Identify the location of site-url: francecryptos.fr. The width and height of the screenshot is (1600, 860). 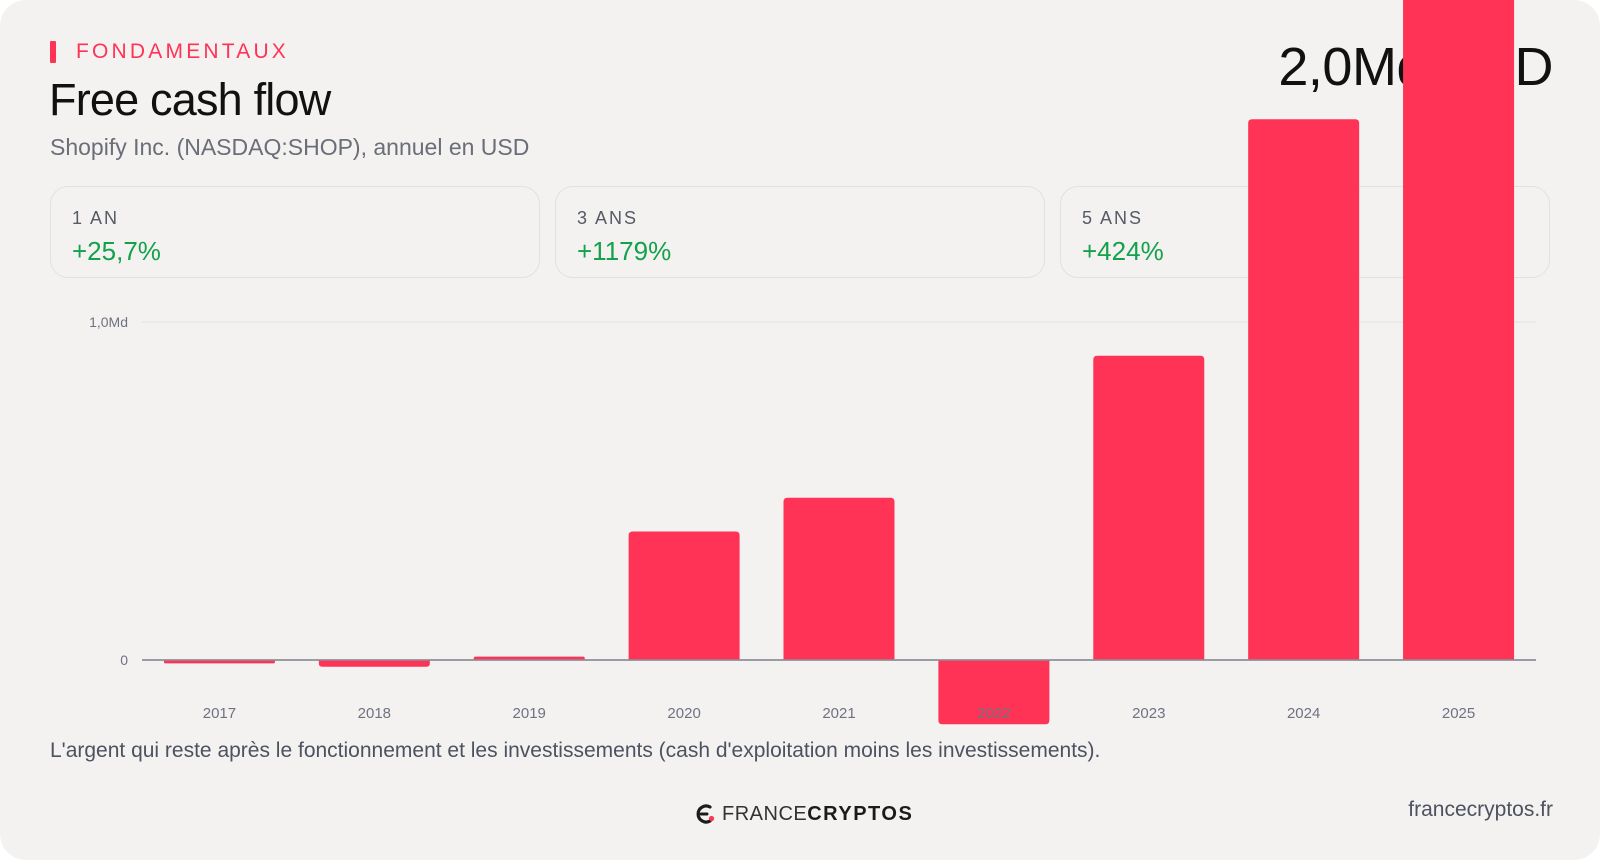
(1480, 809).